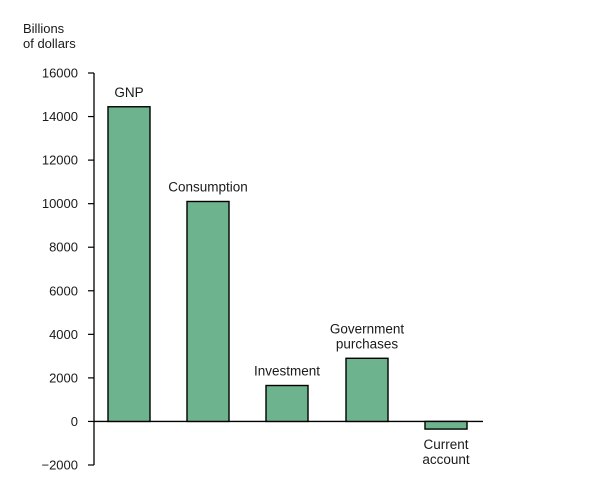  Describe the element at coordinates (63, 377) in the screenshot. I see `y-tick-label: 2000` at that location.